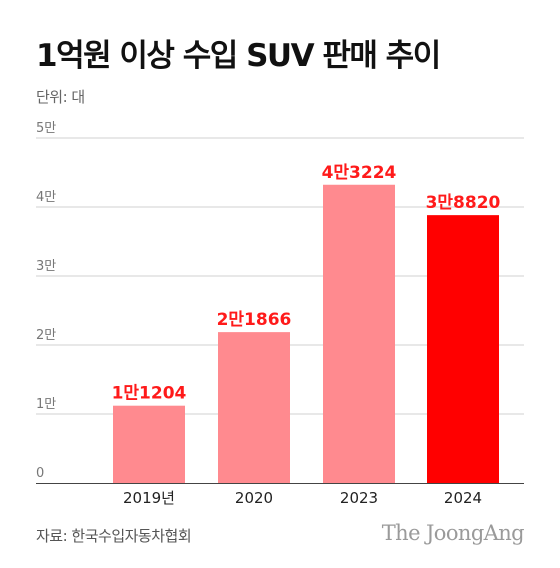 The image size is (560, 568). Describe the element at coordinates (46, 335) in the screenshot. I see `y-tick-label: 2만` at that location.